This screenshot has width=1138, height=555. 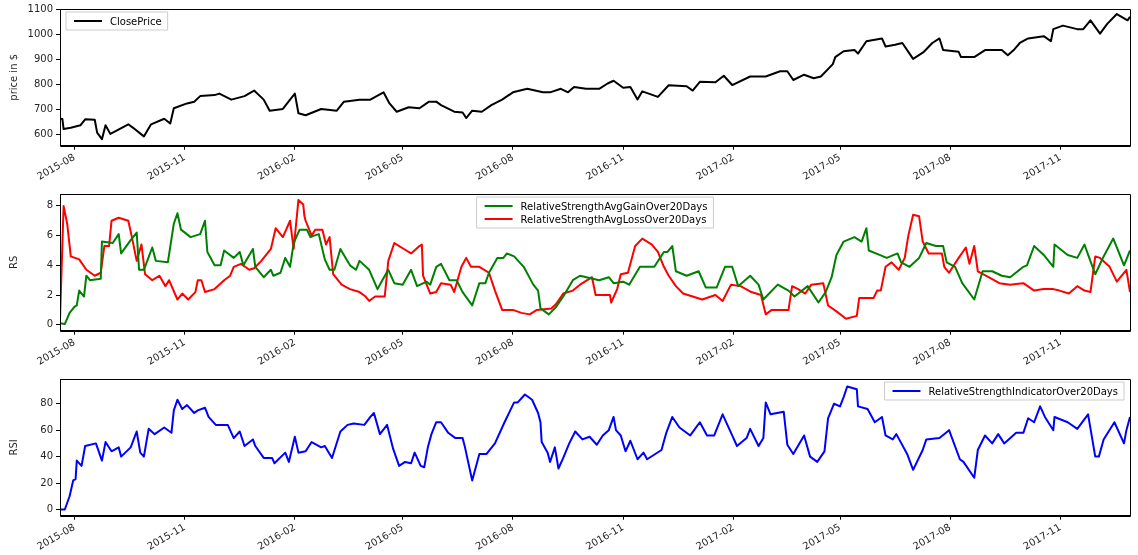 What do you see at coordinates (43, 109) in the screenshot?
I see `y-tick-label: 700` at bounding box center [43, 109].